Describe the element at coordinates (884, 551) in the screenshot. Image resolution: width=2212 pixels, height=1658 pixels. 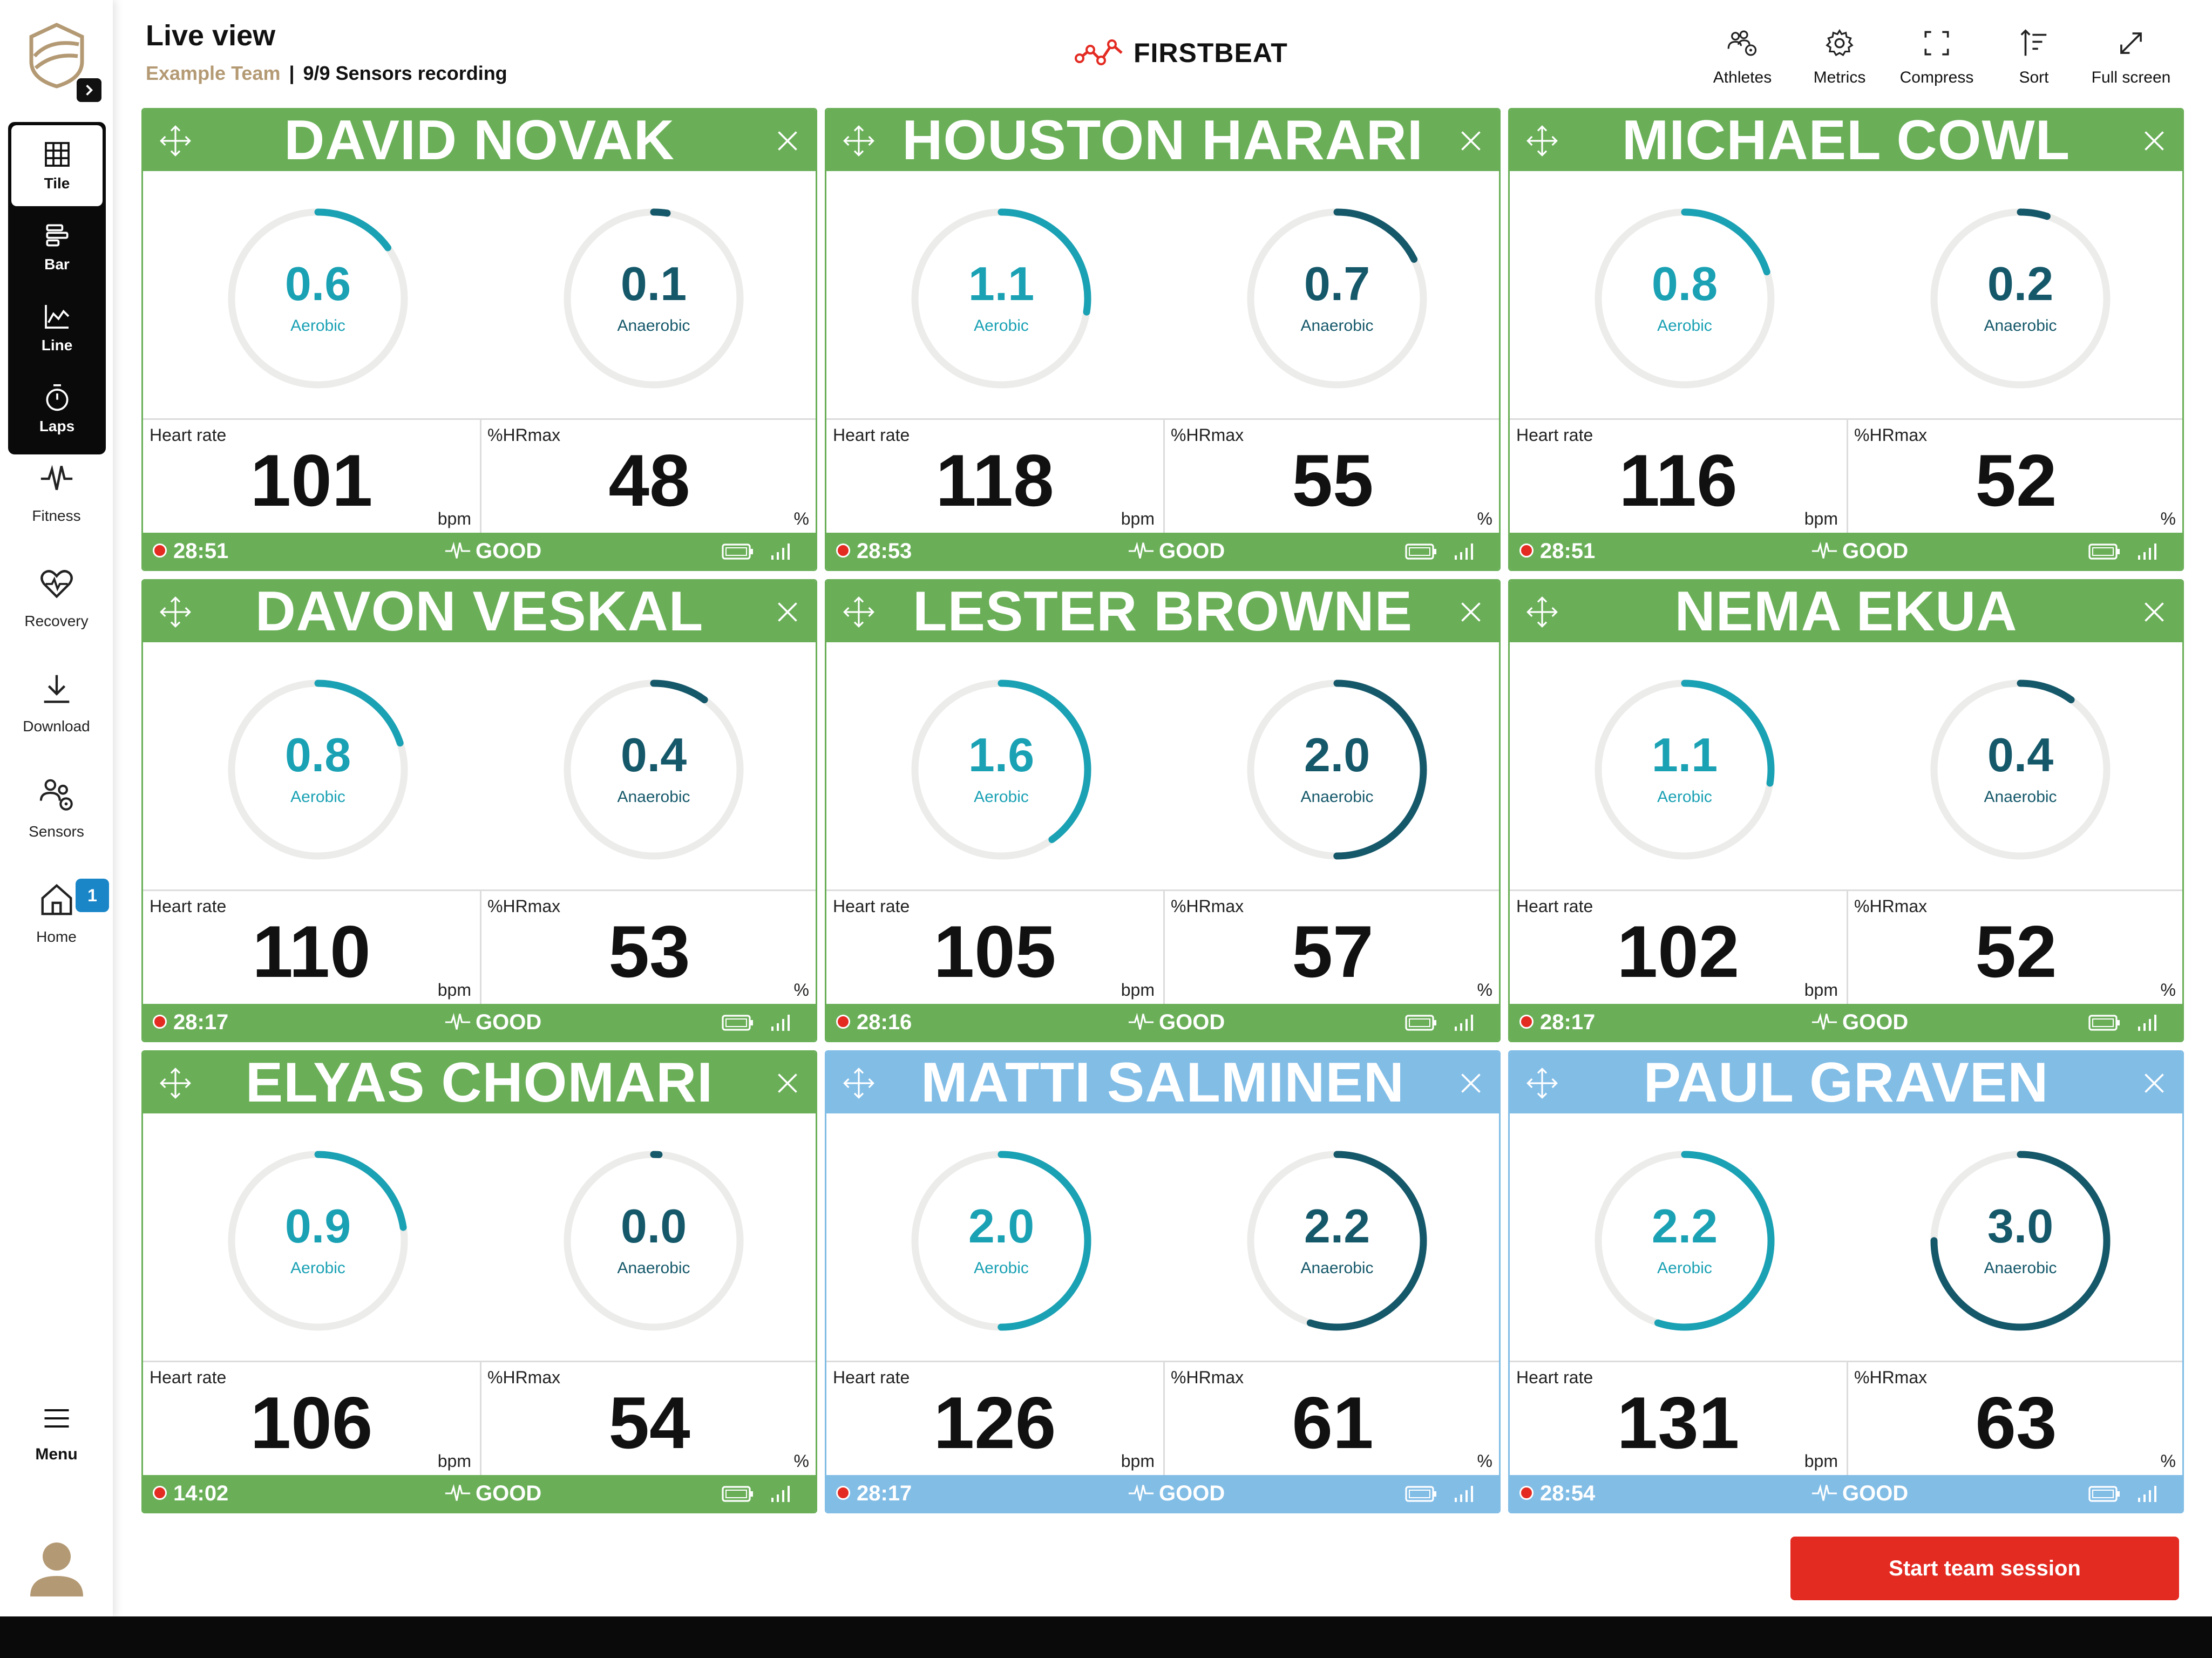
I see `recording-time: 28:53` at that location.